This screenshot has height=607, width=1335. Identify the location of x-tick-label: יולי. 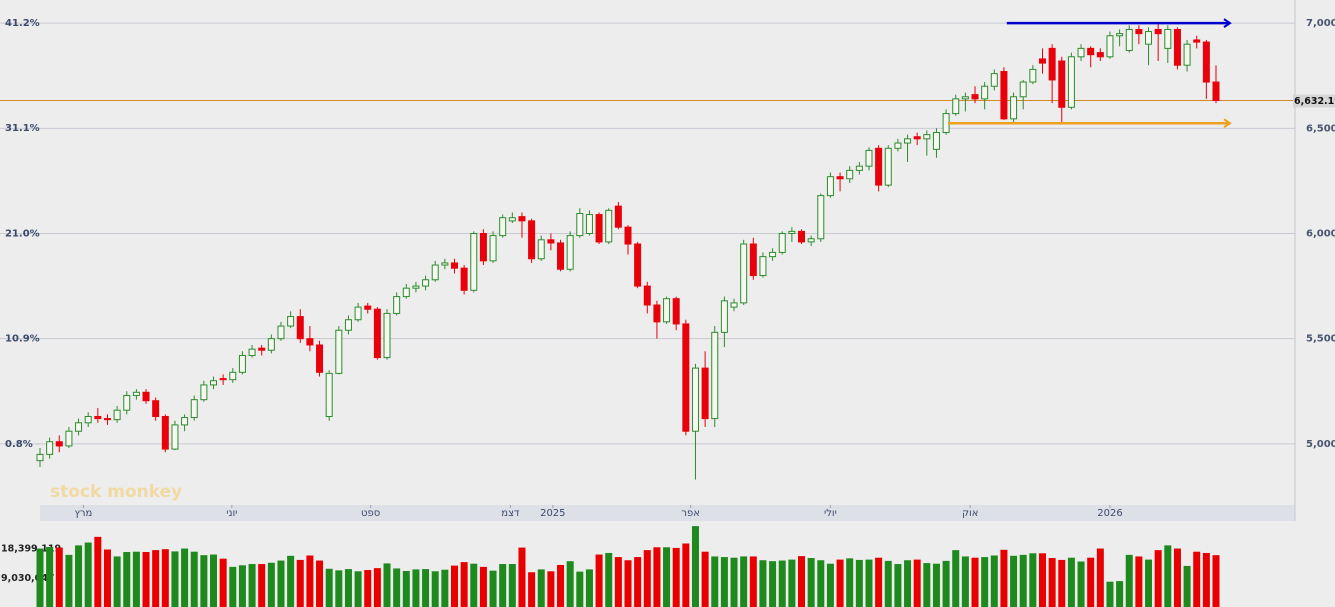
(830, 513).